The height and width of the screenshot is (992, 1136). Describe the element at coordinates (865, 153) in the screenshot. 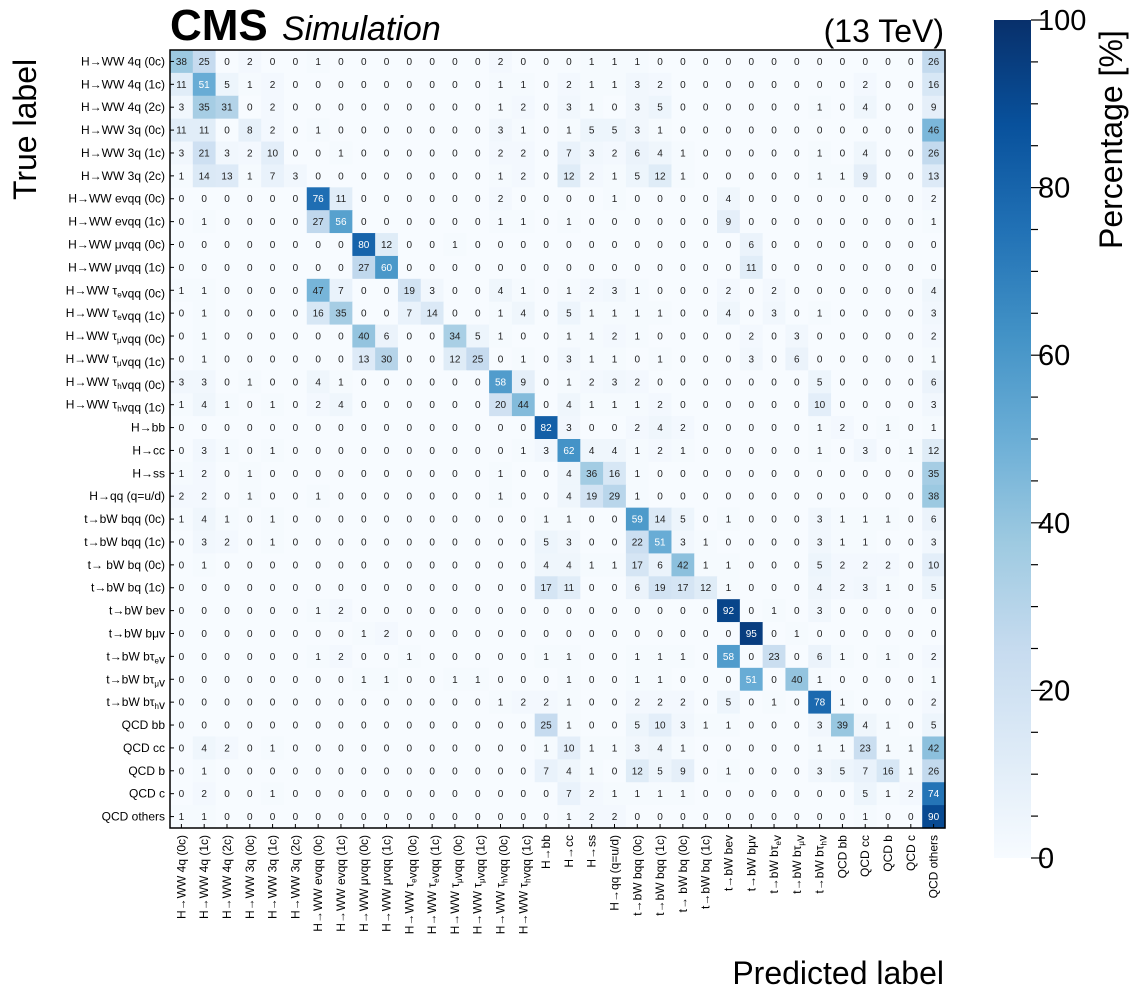

I see `heatmap-cell-value: 4` at that location.